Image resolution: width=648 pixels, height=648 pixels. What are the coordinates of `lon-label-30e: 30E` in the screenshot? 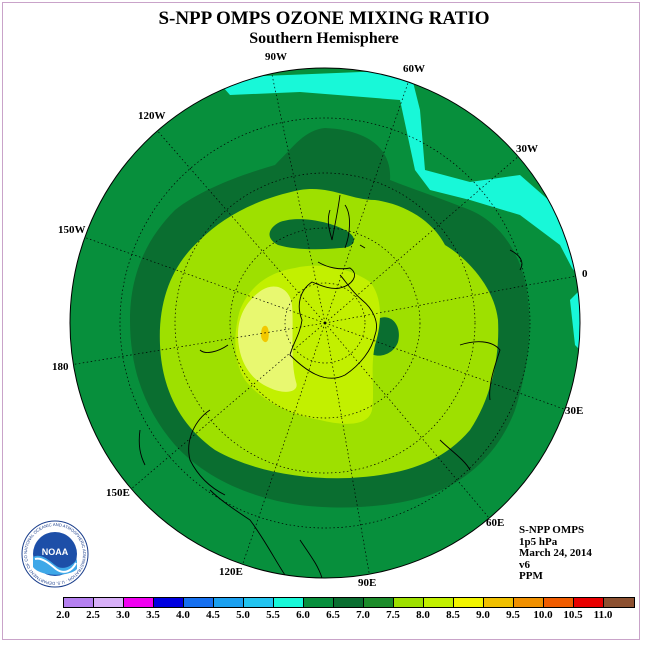 It's located at (574, 411).